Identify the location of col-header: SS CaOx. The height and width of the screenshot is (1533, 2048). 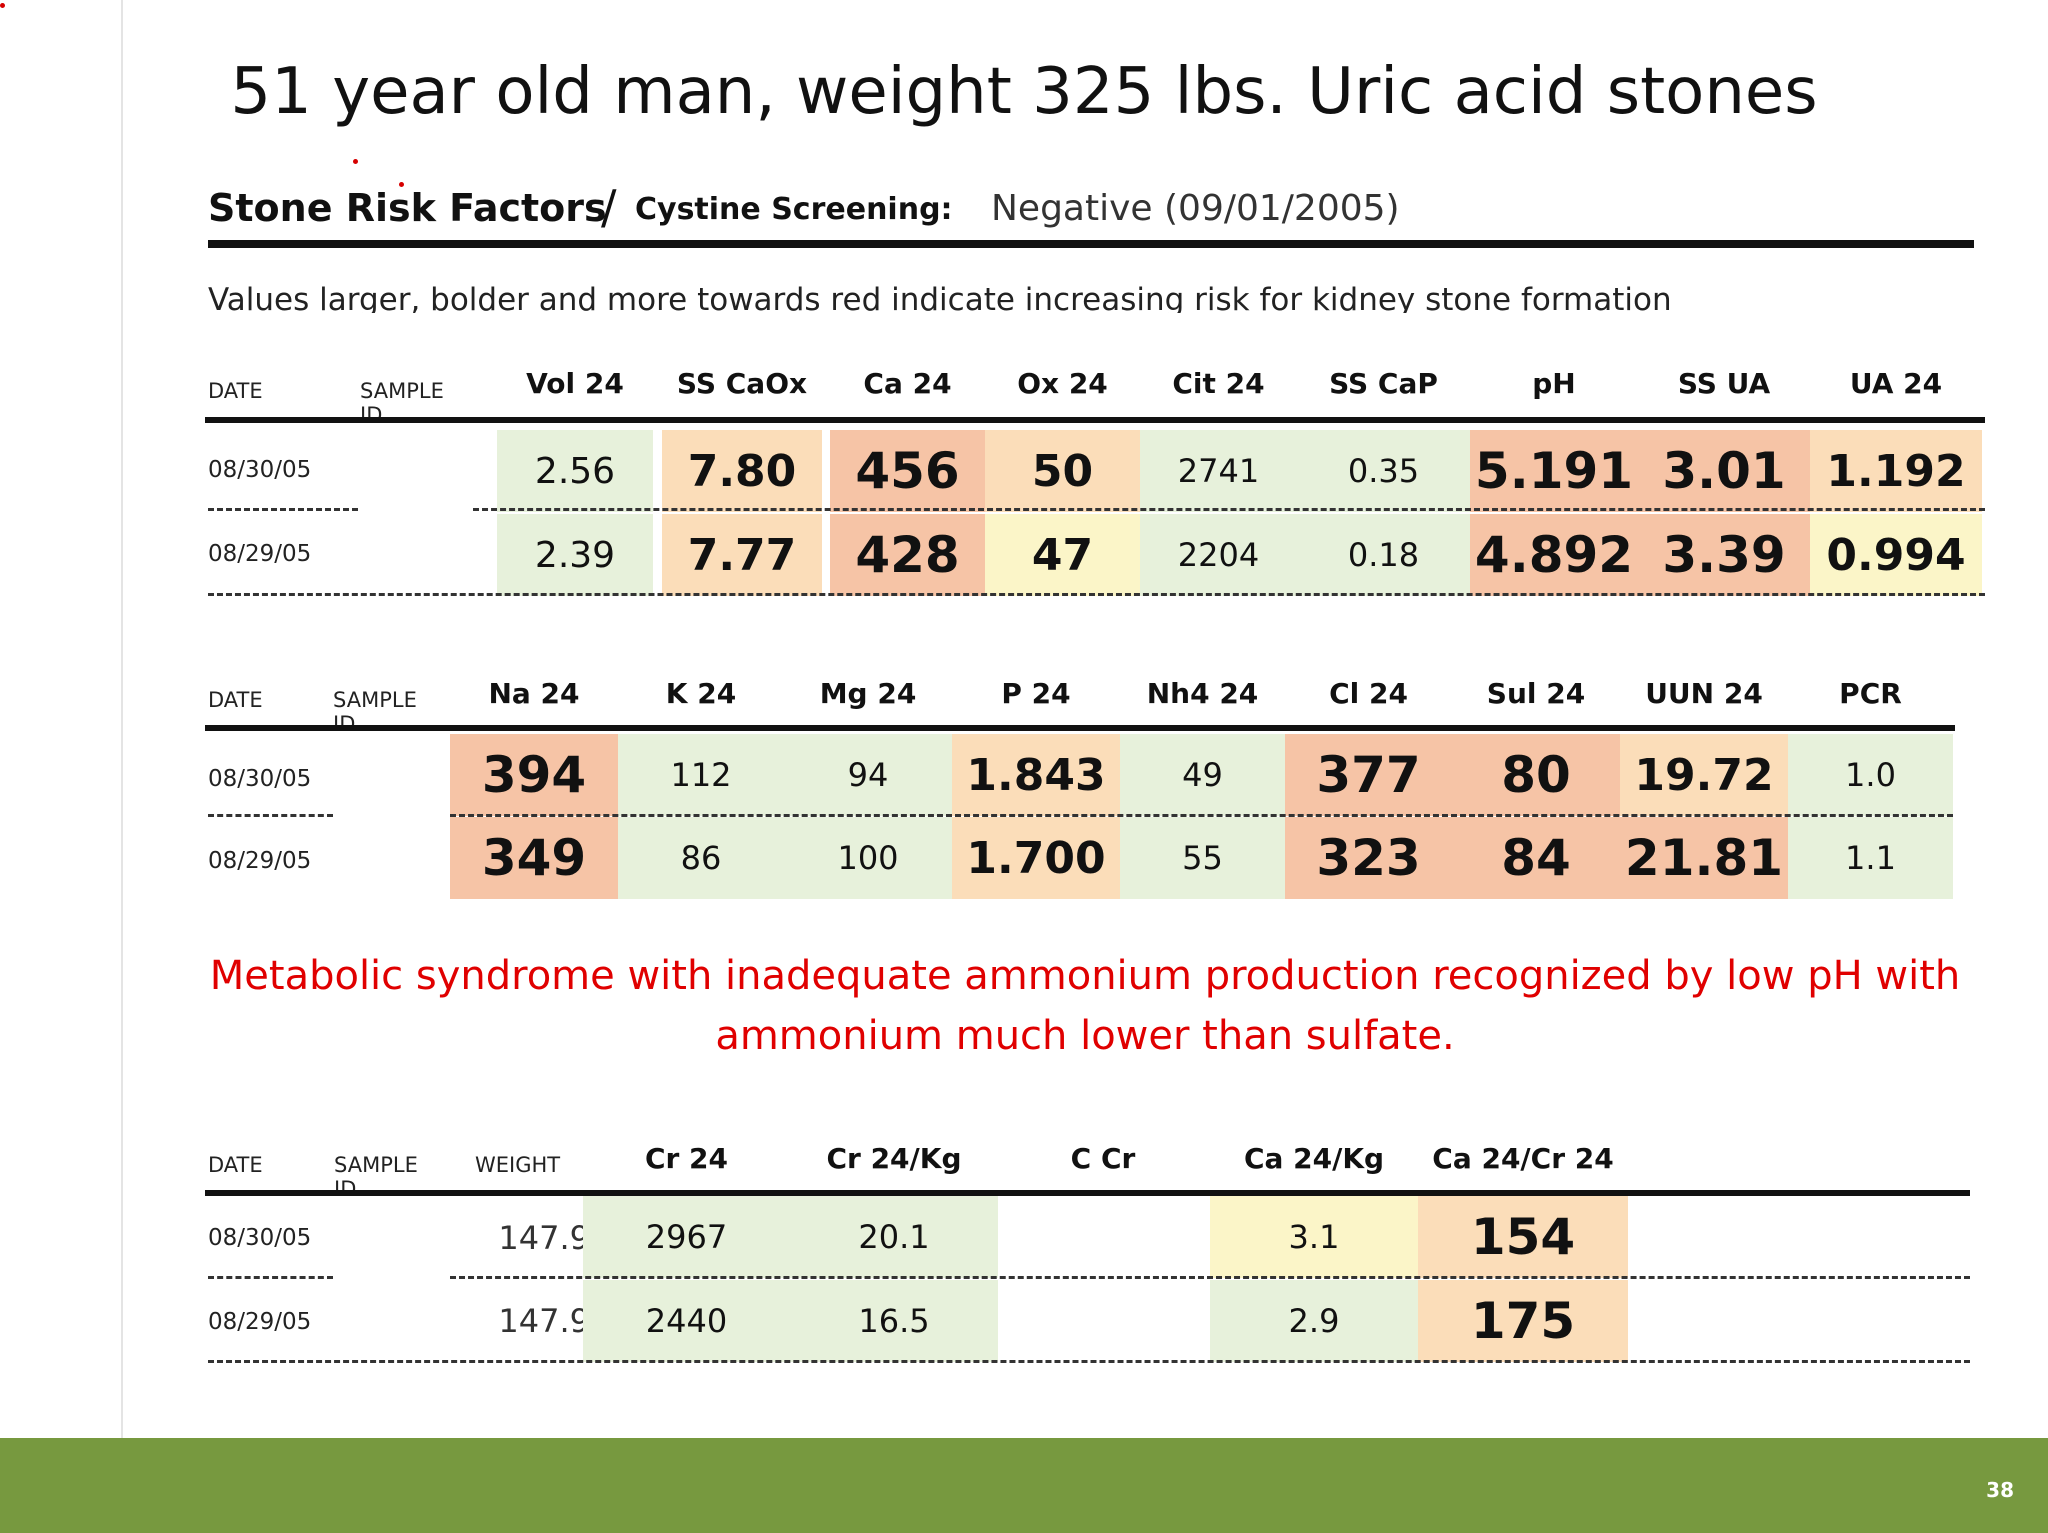
(742, 383).